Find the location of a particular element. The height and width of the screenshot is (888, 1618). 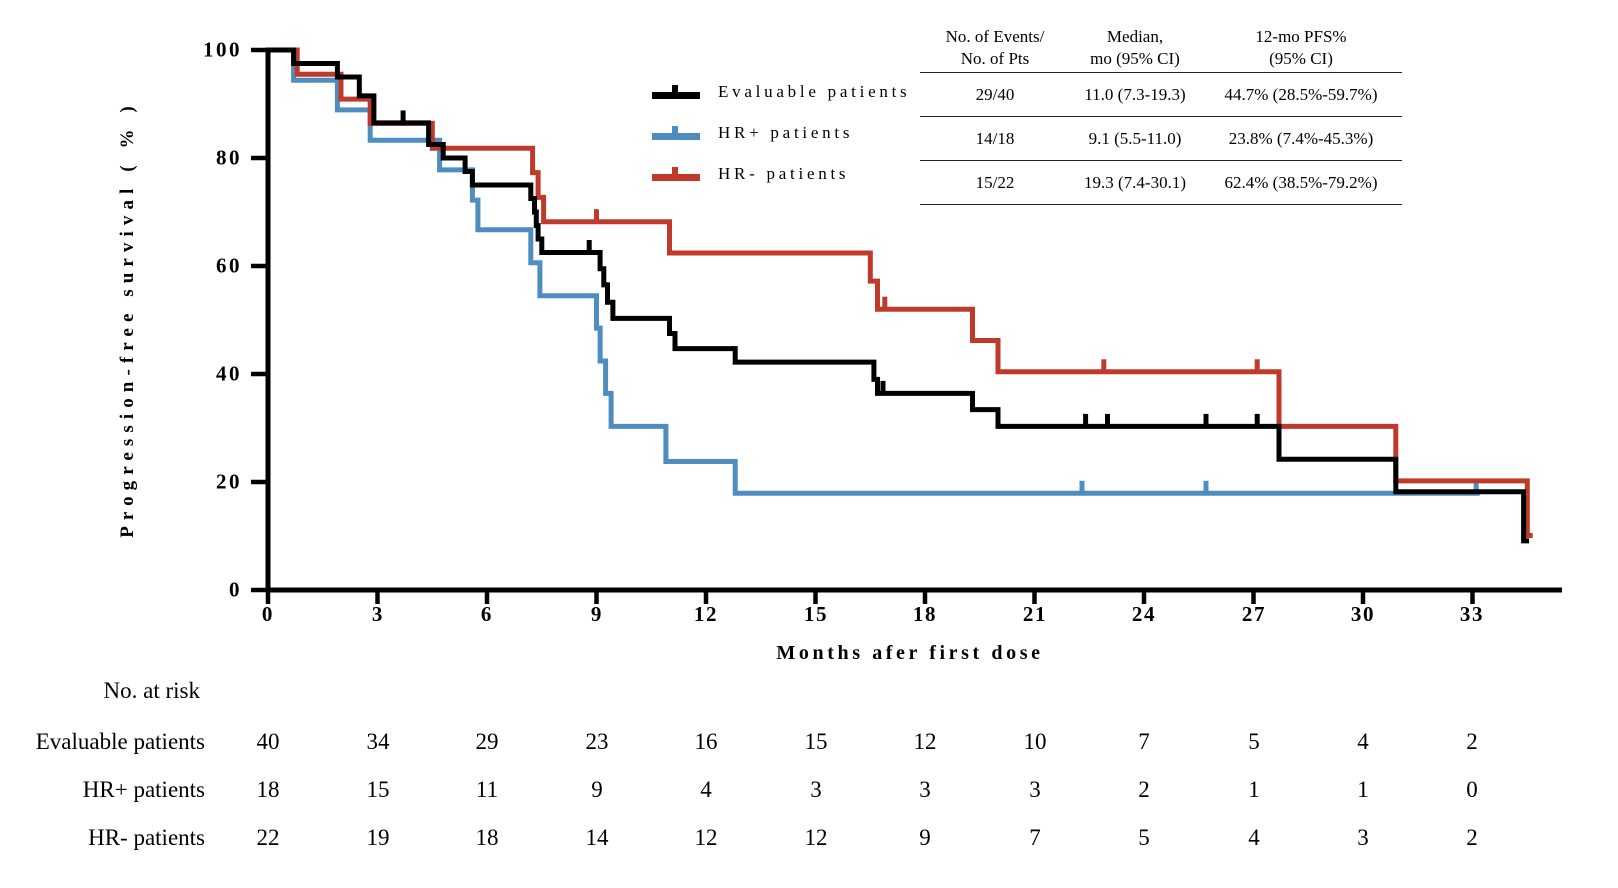

legend-swatch-red is located at coordinates (676, 174).